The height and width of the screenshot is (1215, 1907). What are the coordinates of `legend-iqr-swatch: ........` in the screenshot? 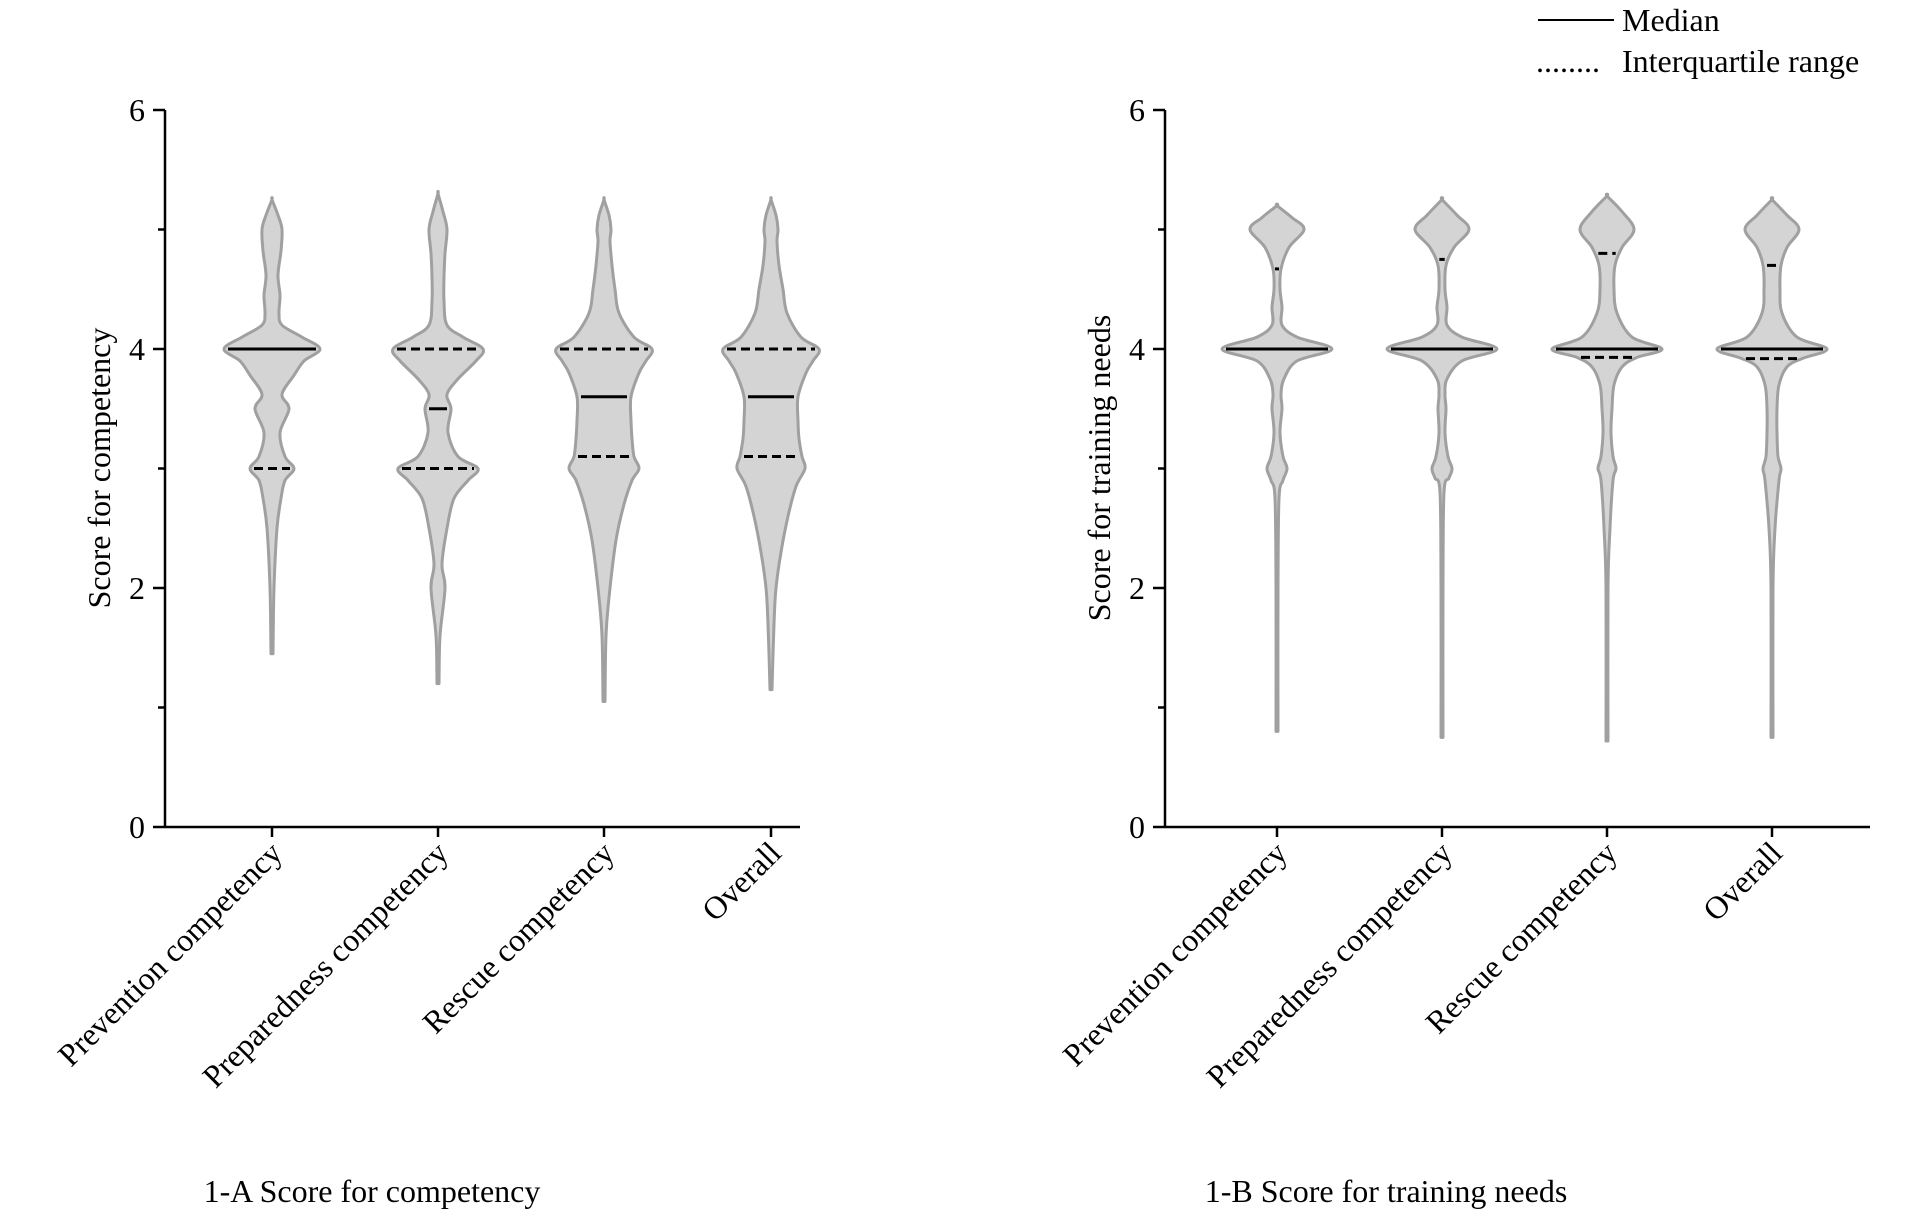 It's located at (1568, 61).